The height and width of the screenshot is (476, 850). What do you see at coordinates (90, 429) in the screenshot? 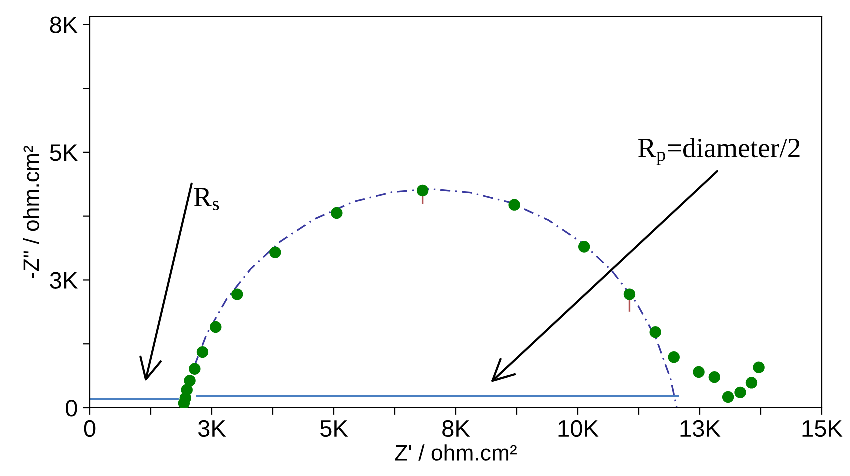
I see `x-tick-label: 0` at bounding box center [90, 429].